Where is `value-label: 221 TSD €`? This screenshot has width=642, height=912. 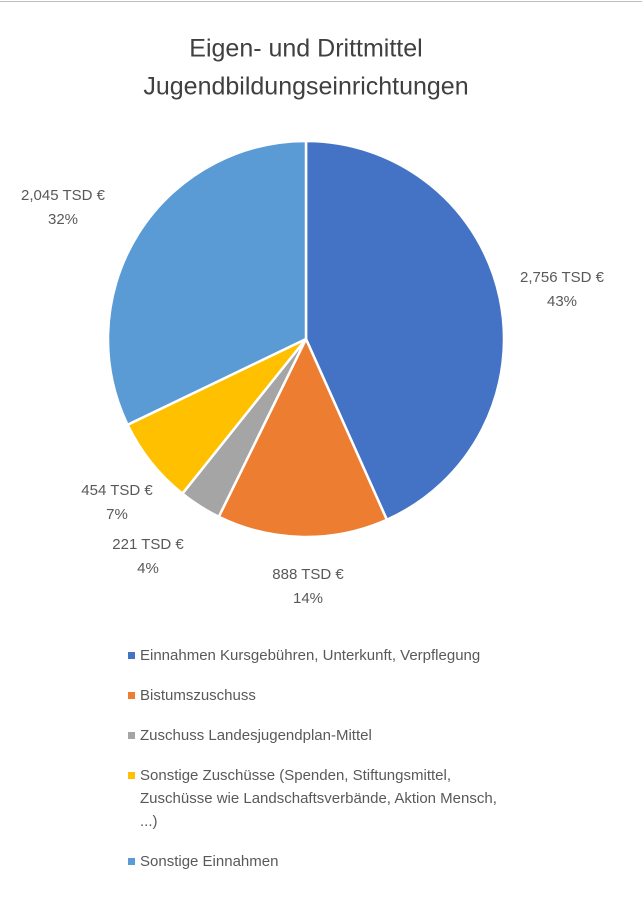 value-label: 221 TSD € is located at coordinates (148, 544).